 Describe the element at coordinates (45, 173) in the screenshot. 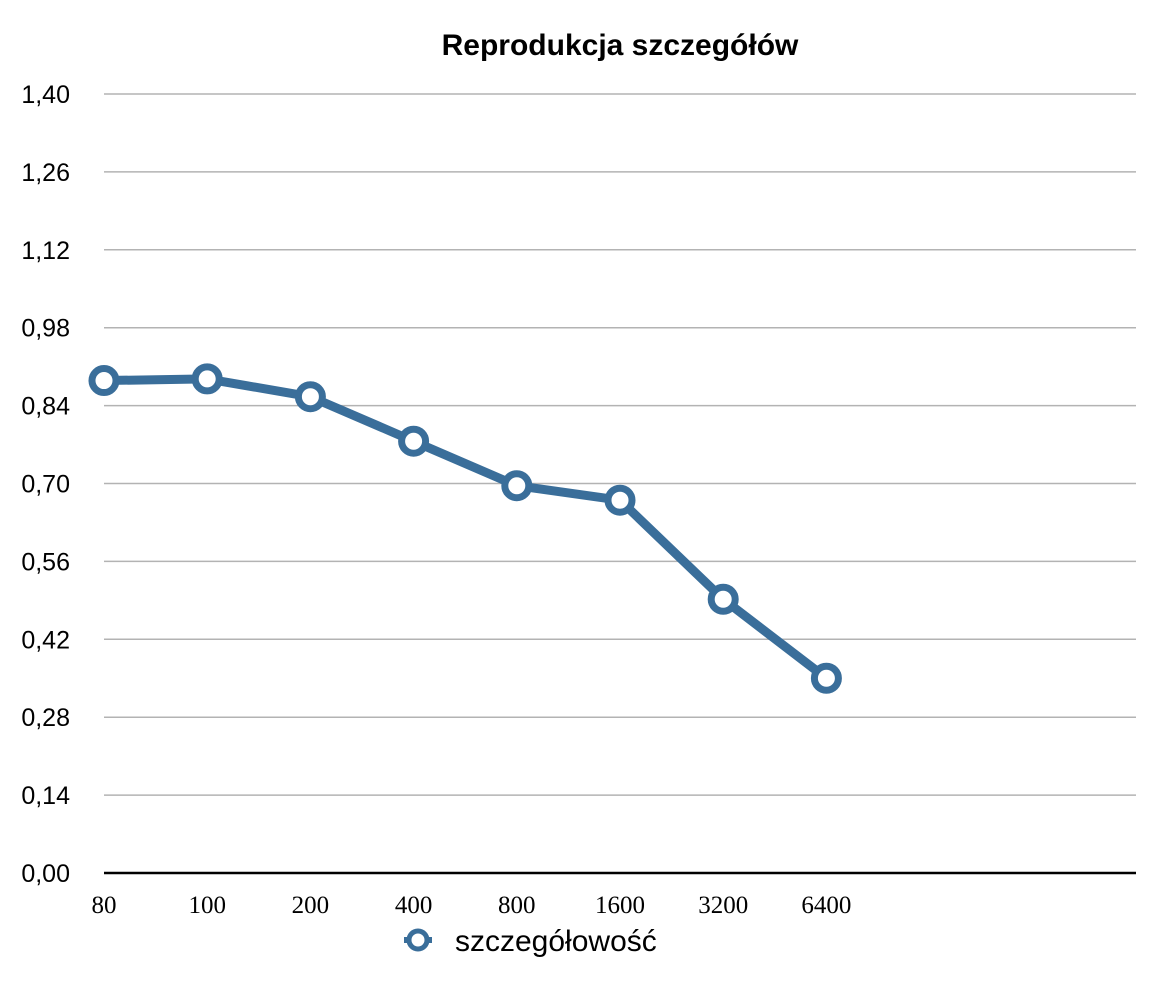

I see `y-tick-label: 1,26` at that location.